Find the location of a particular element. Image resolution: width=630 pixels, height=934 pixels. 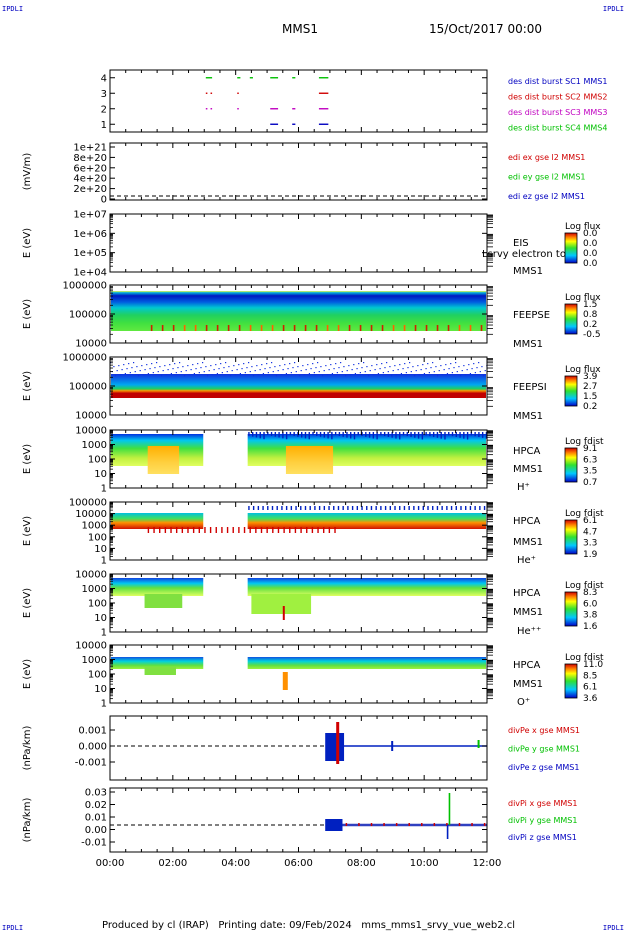

y-tick-label: -0.001 is located at coordinates (91, 763).